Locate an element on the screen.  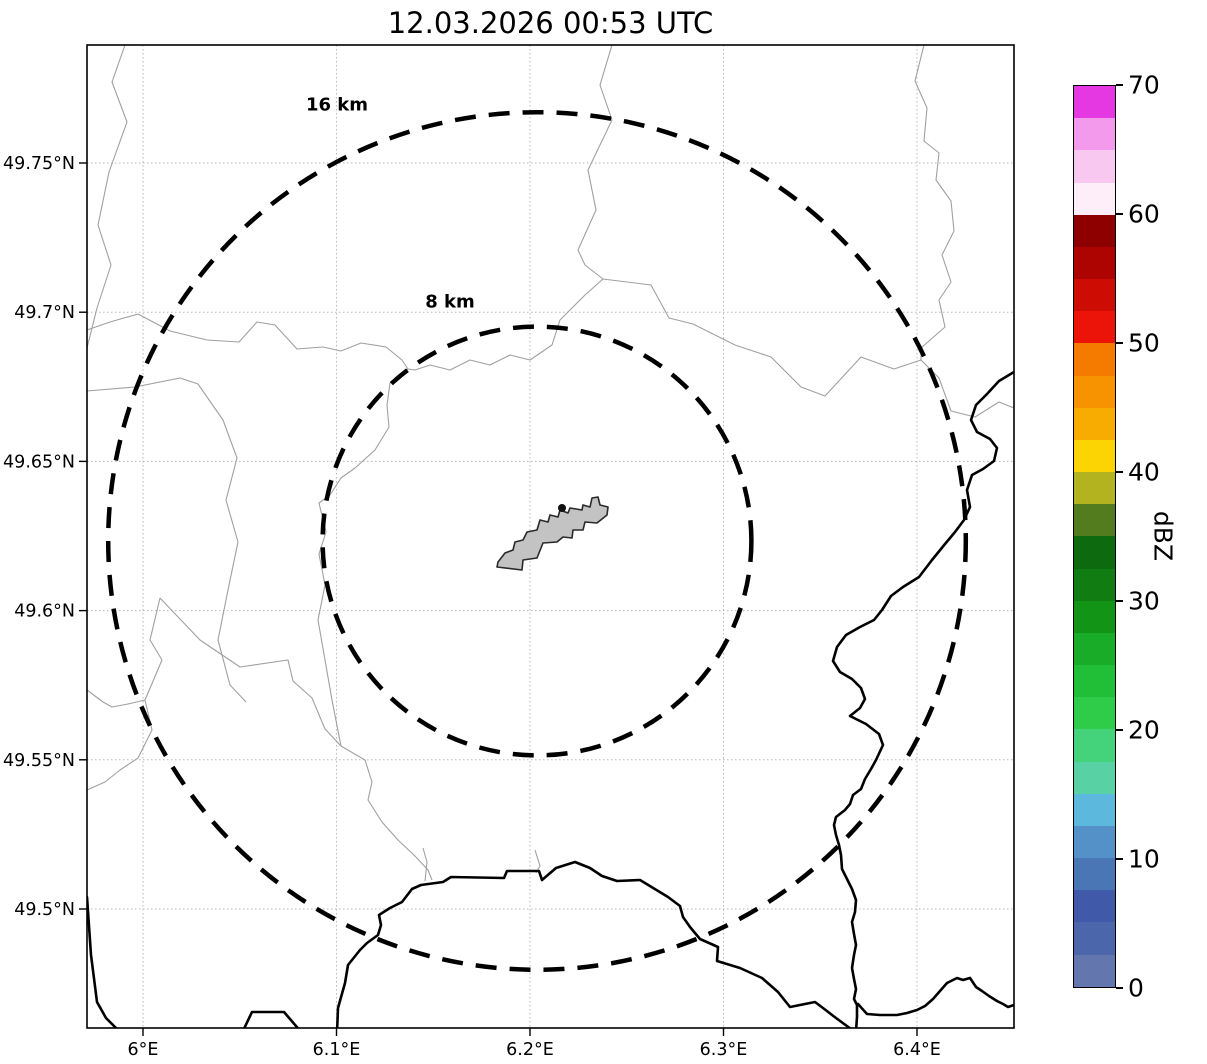
plot-title: 12.03.2026 00:53 UTC is located at coordinates (550, 23).